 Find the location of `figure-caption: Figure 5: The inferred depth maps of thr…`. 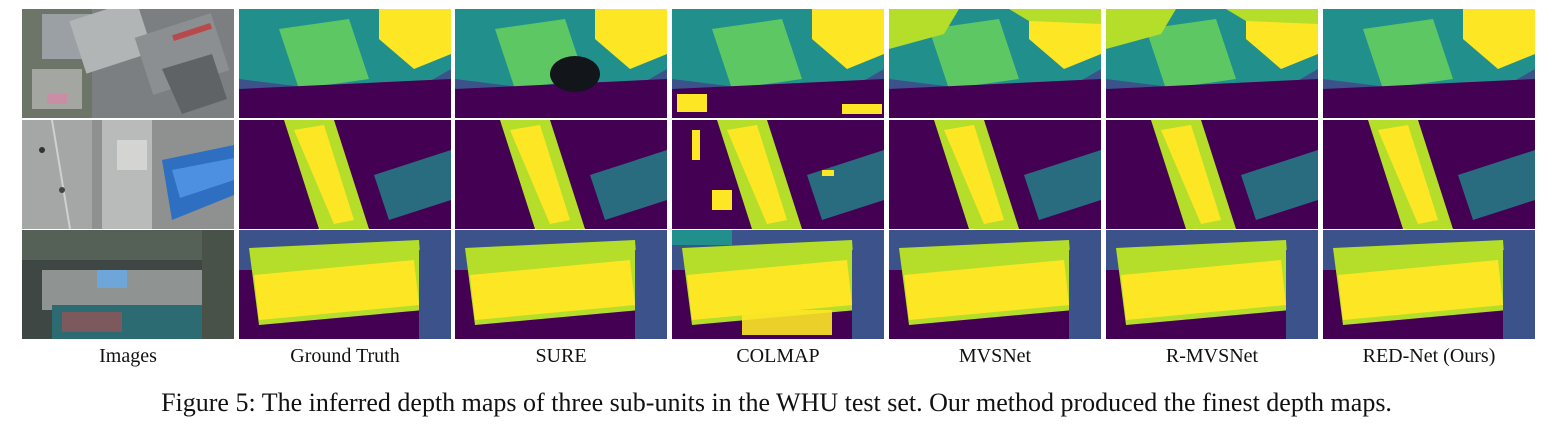

figure-caption: Figure 5: The inferred depth maps of thr… is located at coordinates (776, 402).